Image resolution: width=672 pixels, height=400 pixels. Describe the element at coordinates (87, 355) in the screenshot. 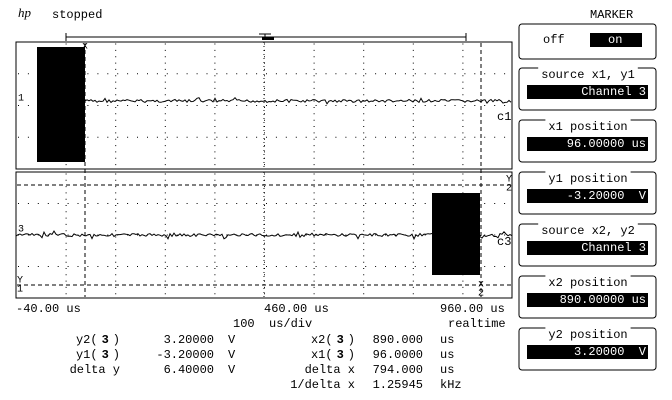

I see `label: y1(` at that location.